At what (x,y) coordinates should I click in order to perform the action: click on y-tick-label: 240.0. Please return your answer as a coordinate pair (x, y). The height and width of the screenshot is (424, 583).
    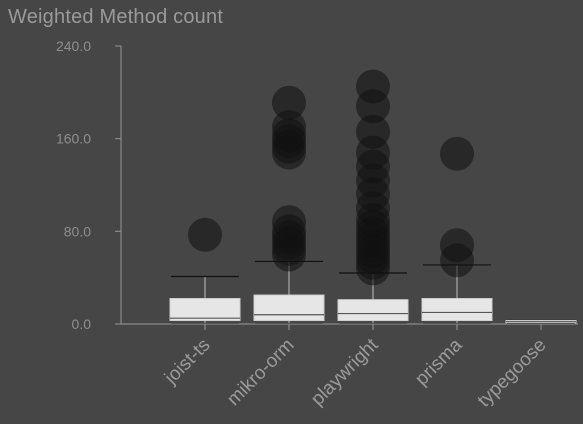
    Looking at the image, I should click on (73, 46).